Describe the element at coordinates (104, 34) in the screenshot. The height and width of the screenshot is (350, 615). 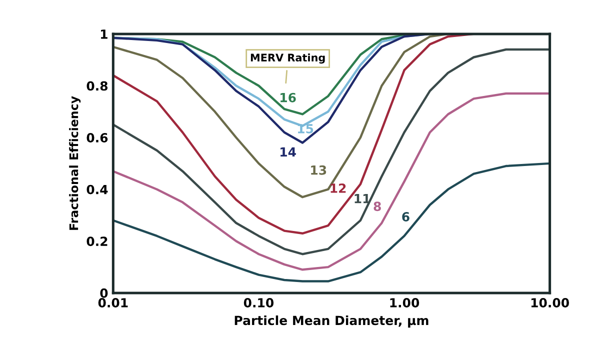
I see `y-tick-label: 1` at that location.